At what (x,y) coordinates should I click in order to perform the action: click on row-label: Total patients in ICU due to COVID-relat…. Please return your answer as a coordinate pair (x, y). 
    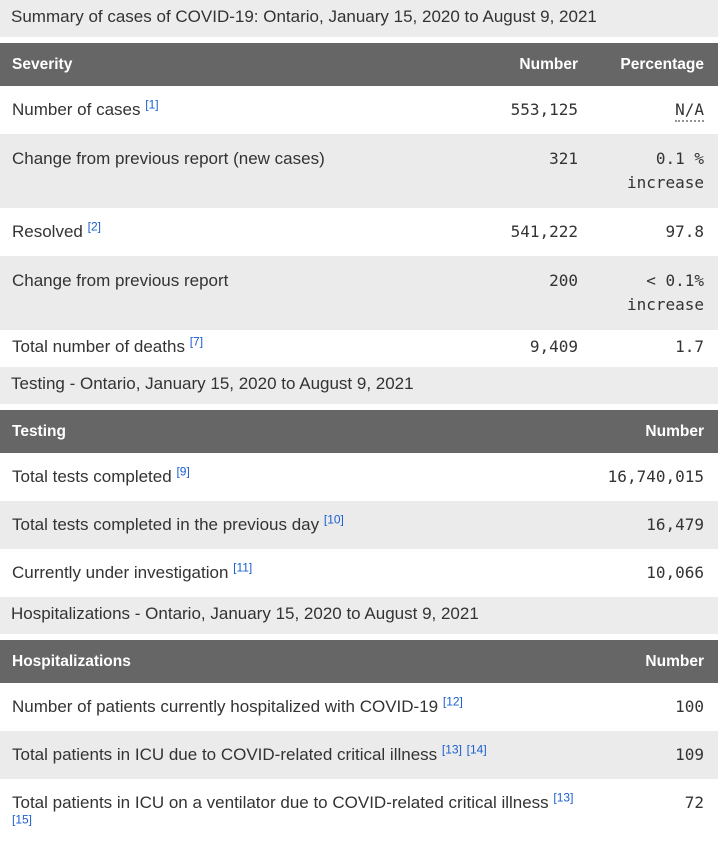
    Looking at the image, I should click on (225, 754).